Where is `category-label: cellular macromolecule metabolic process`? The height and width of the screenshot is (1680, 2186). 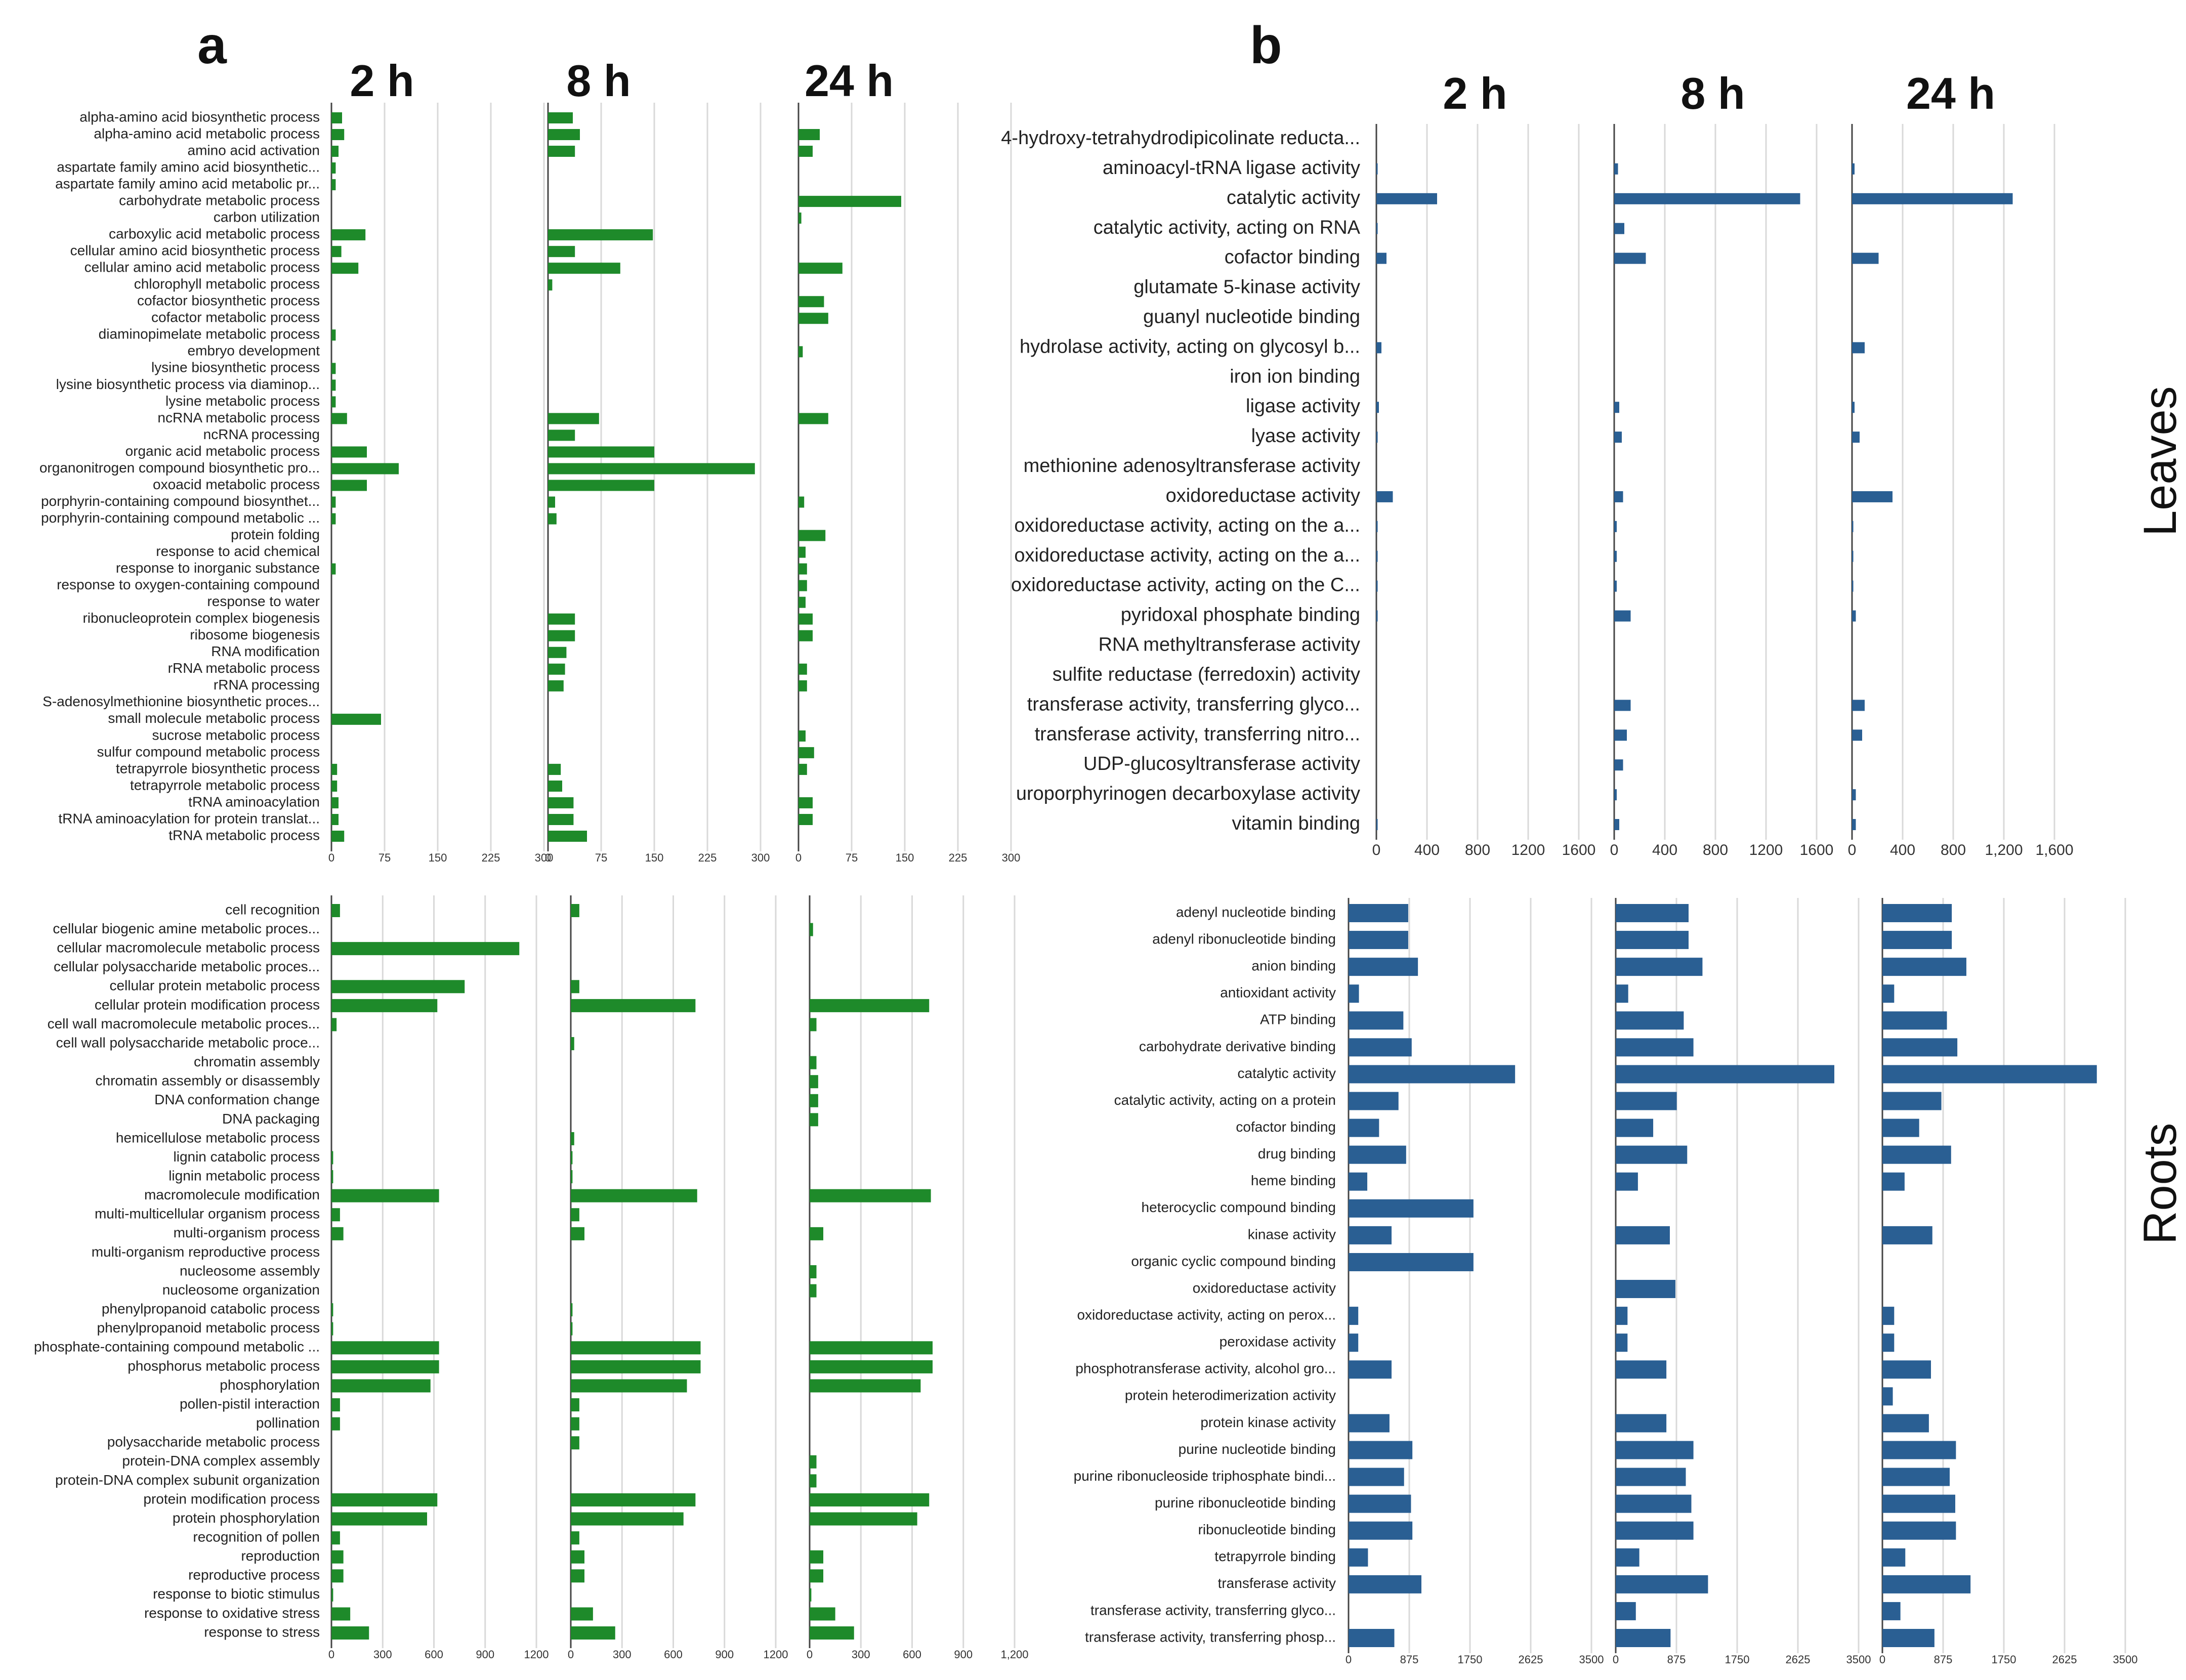
category-label: cellular macromolecule metabolic process is located at coordinates (188, 948).